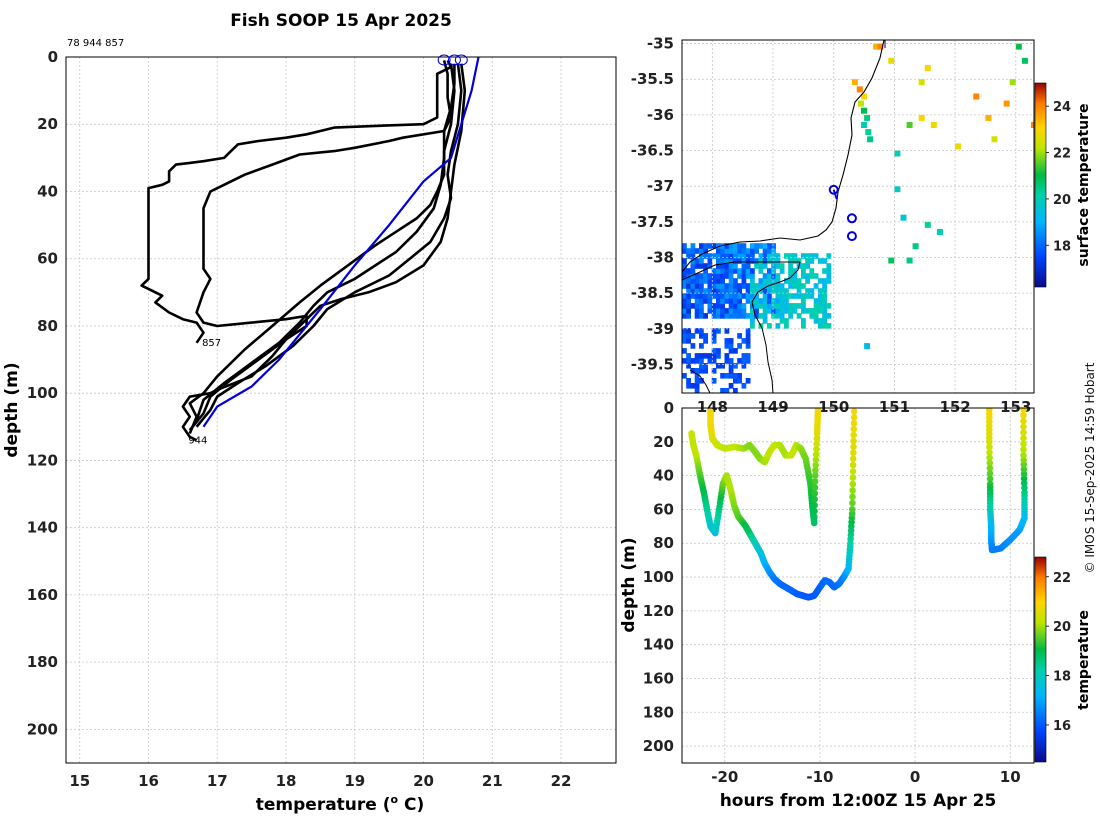 This screenshot has height=820, width=1100. I want to click on map-y-tick-label: -38, so click(660, 258).